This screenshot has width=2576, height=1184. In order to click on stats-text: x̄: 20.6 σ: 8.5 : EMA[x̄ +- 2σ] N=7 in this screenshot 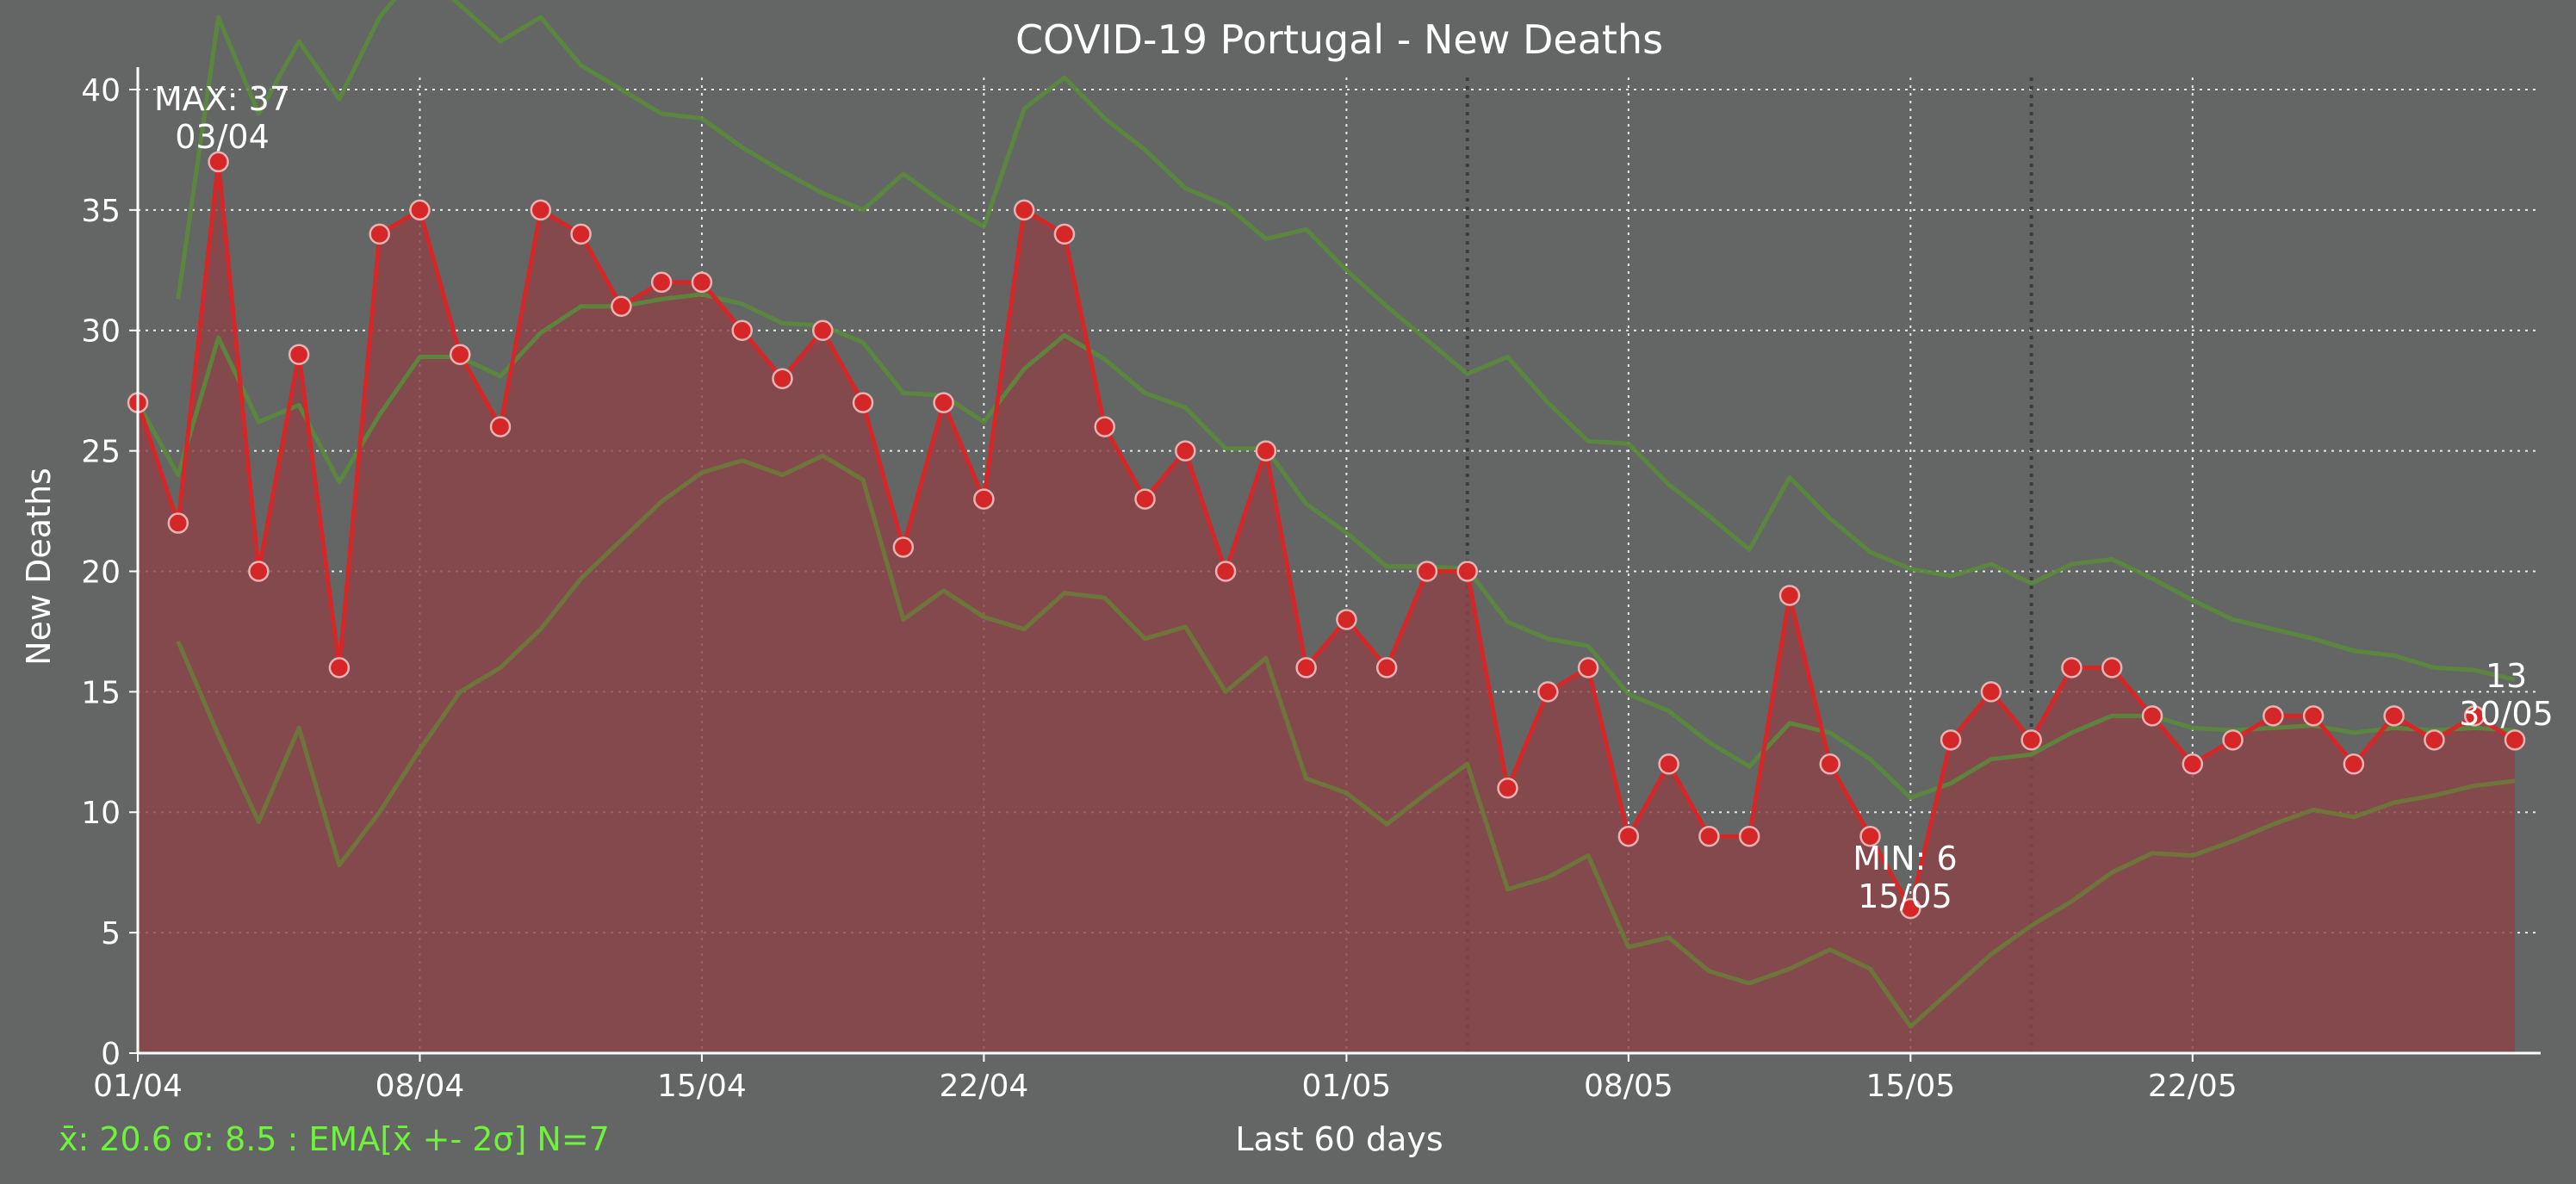, I will do `click(334, 1139)`.